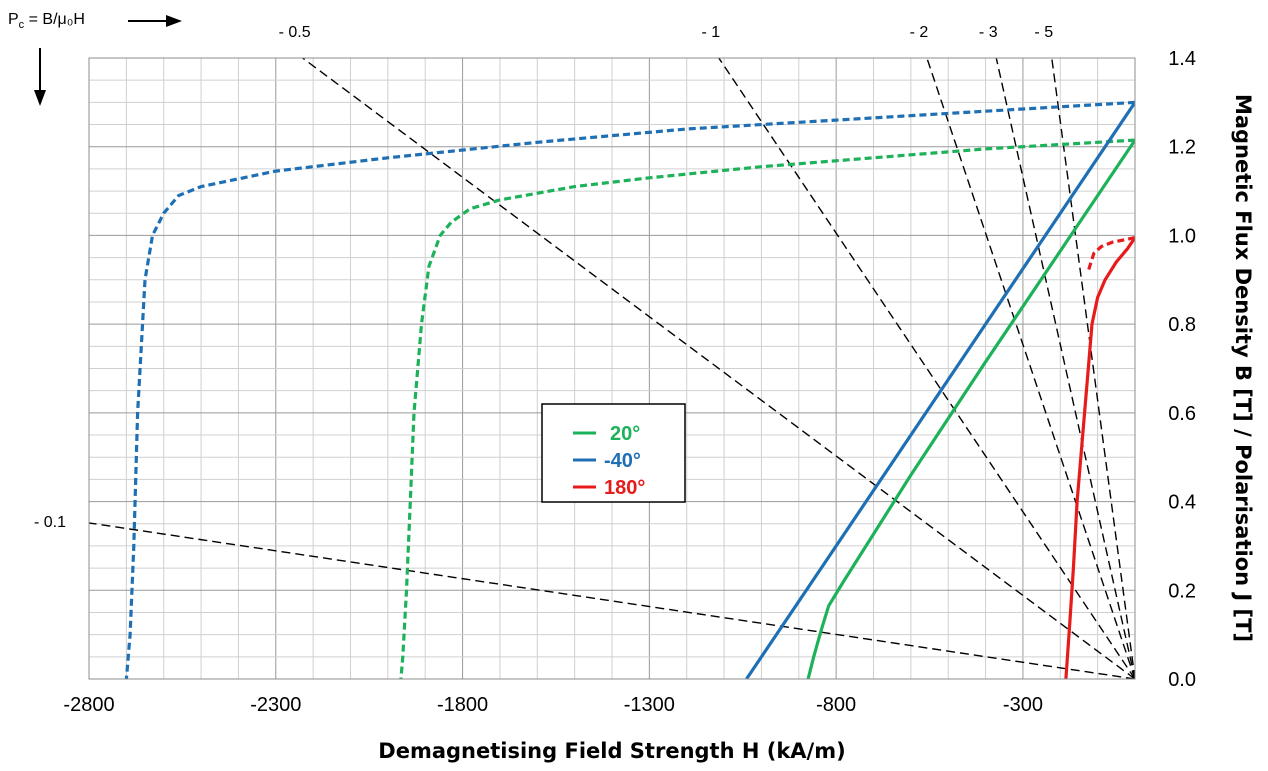  I want to click on load-line-label: - 2, so click(919, 32).